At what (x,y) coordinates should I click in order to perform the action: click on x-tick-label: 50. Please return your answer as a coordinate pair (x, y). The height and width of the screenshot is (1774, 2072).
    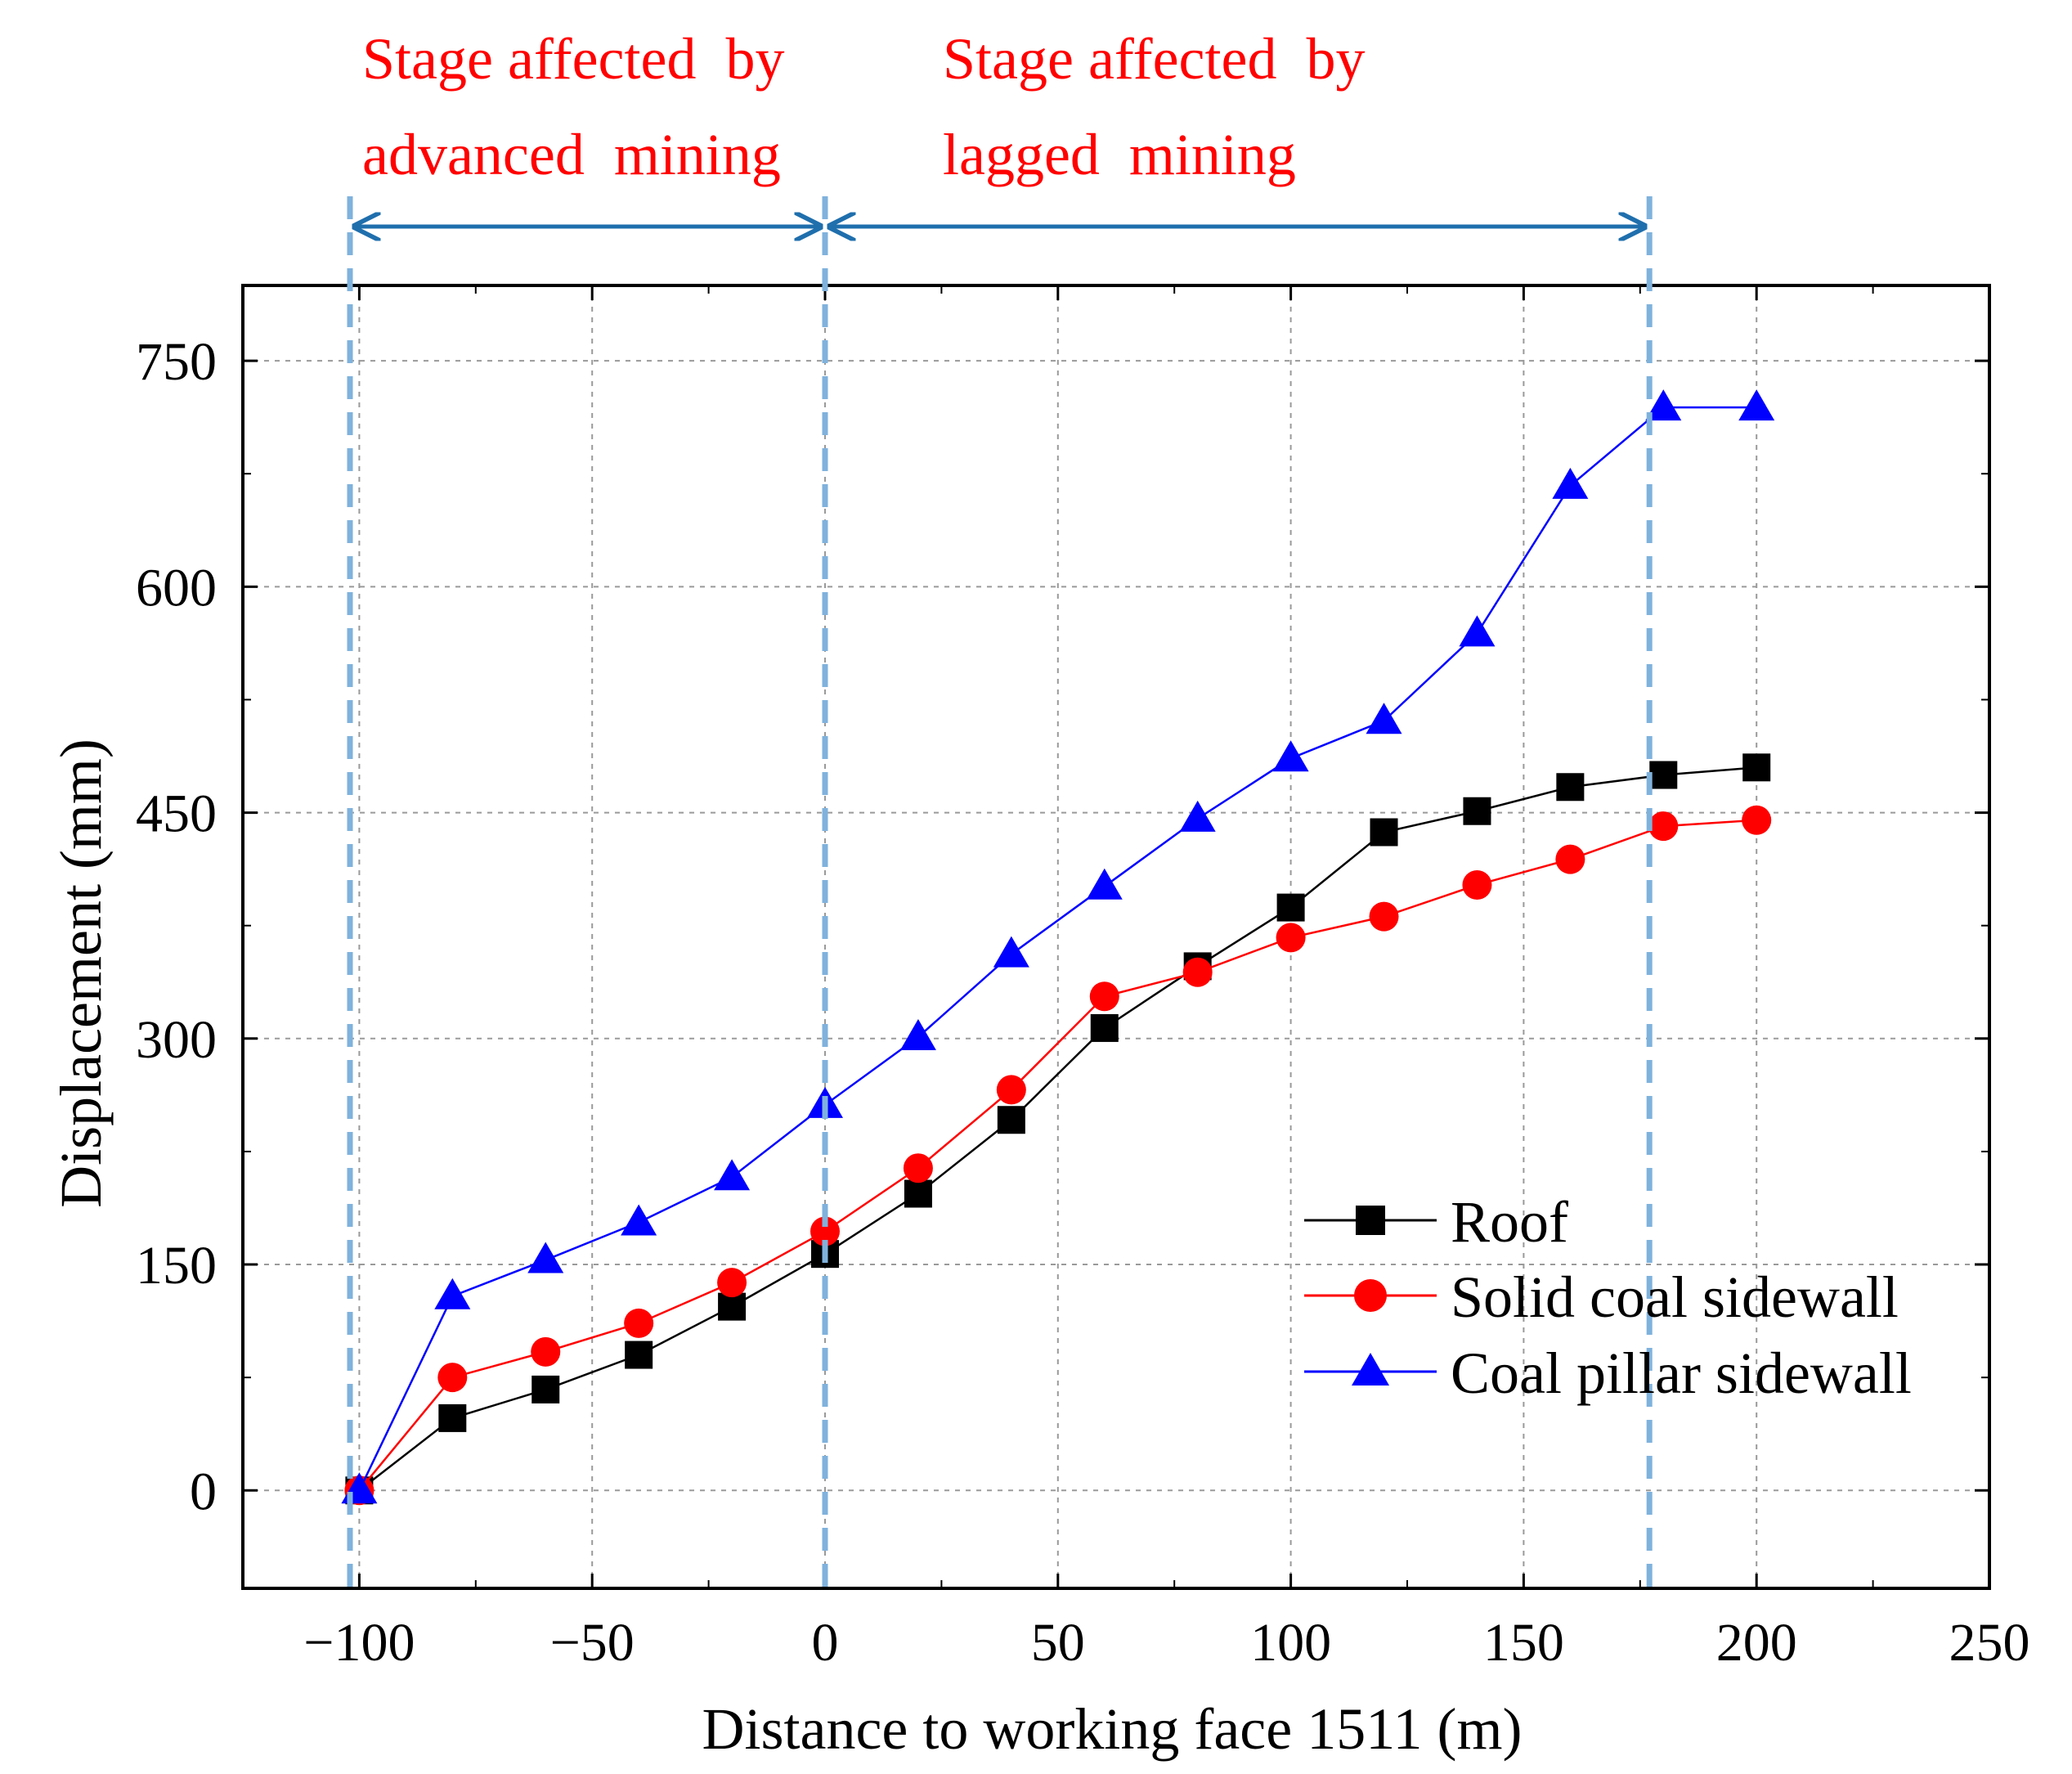
    Looking at the image, I should click on (1058, 1643).